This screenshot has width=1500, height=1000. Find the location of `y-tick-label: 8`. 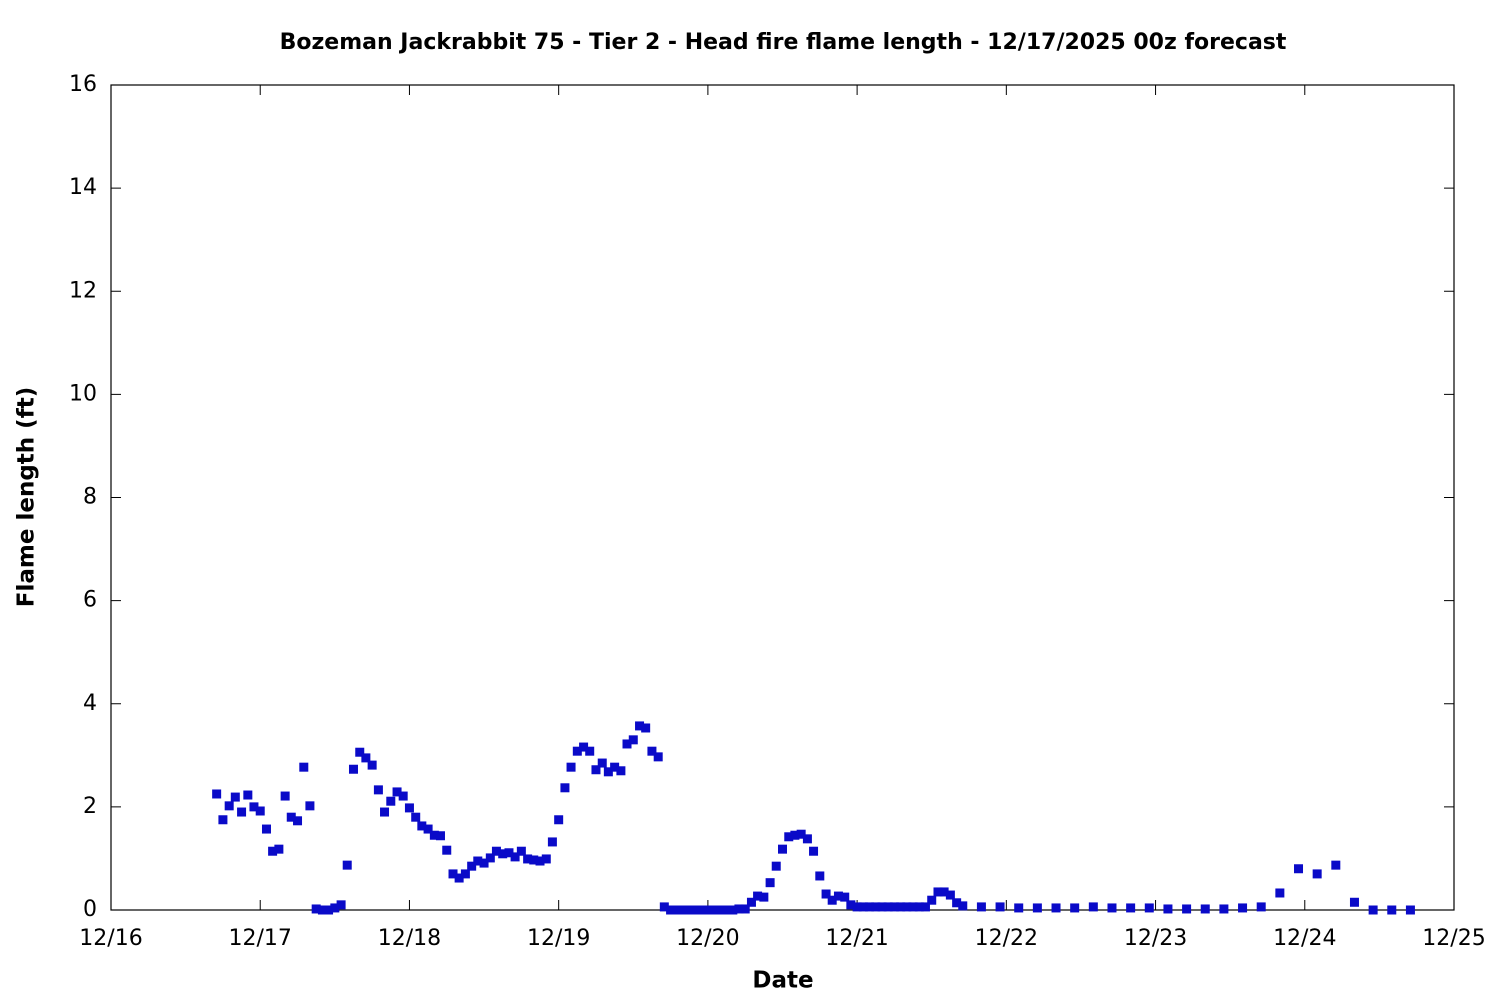

y-tick-label: 8 is located at coordinates (90, 497).